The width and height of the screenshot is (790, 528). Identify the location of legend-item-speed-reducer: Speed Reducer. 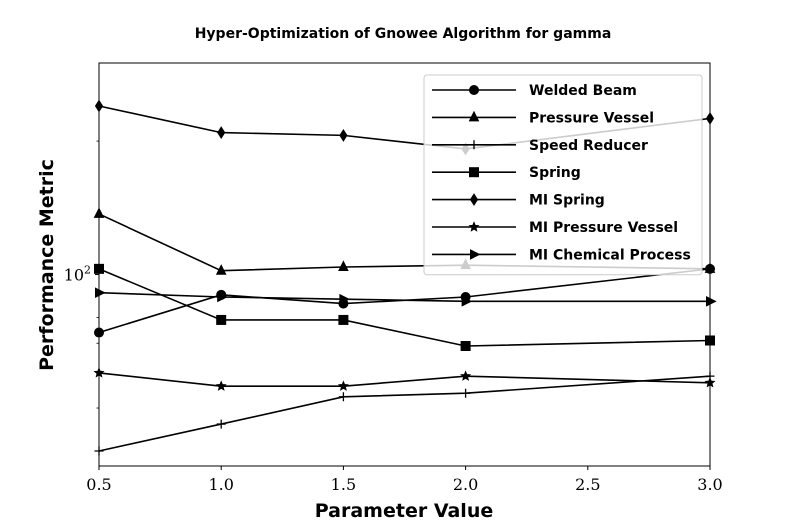
(540, 146).